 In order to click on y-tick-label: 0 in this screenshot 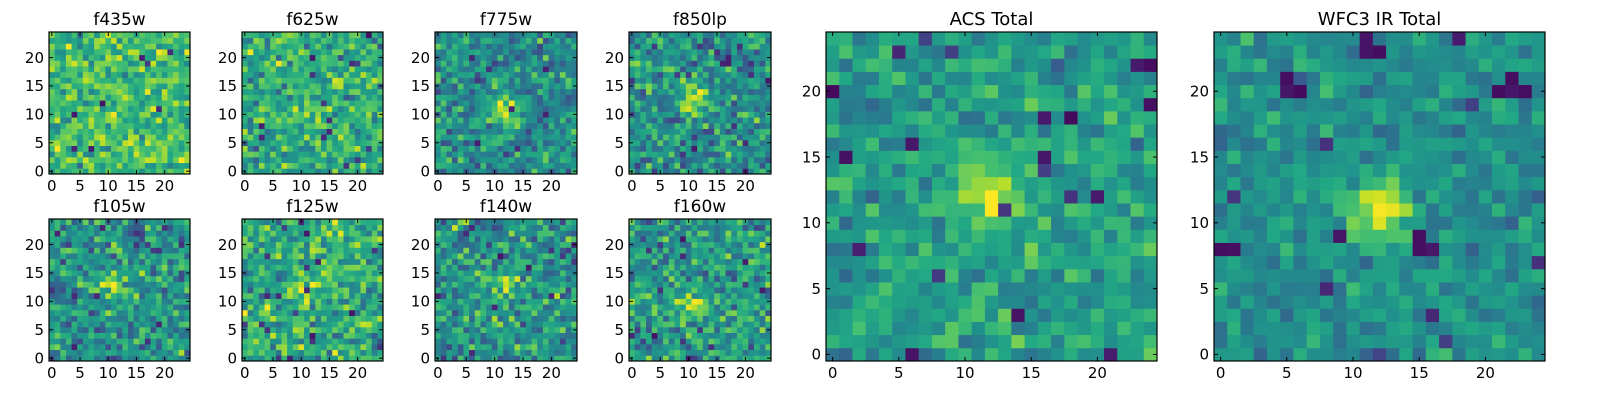, I will do `click(619, 171)`.